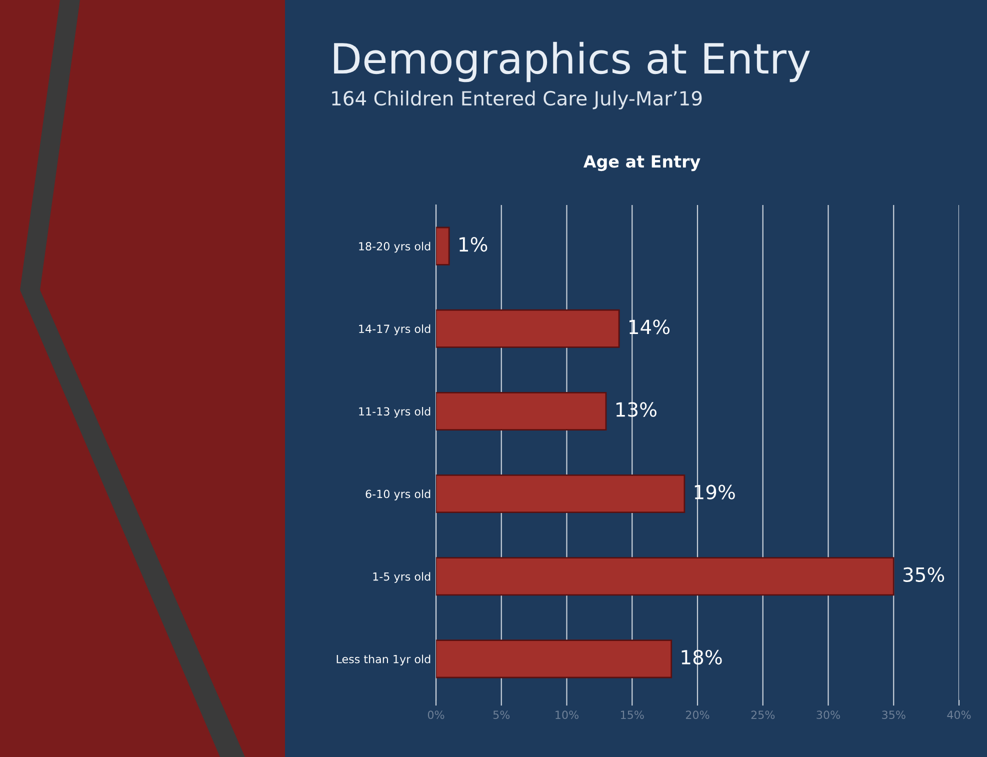 This screenshot has width=987, height=757. What do you see at coordinates (959, 715) in the screenshot?
I see `x-tick-label: 40%` at bounding box center [959, 715].